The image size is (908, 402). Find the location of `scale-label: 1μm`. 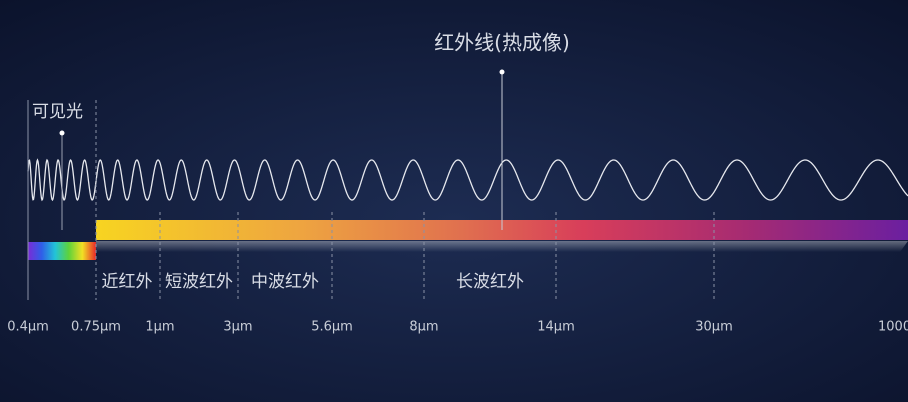

scale-label: 1μm is located at coordinates (159, 327).